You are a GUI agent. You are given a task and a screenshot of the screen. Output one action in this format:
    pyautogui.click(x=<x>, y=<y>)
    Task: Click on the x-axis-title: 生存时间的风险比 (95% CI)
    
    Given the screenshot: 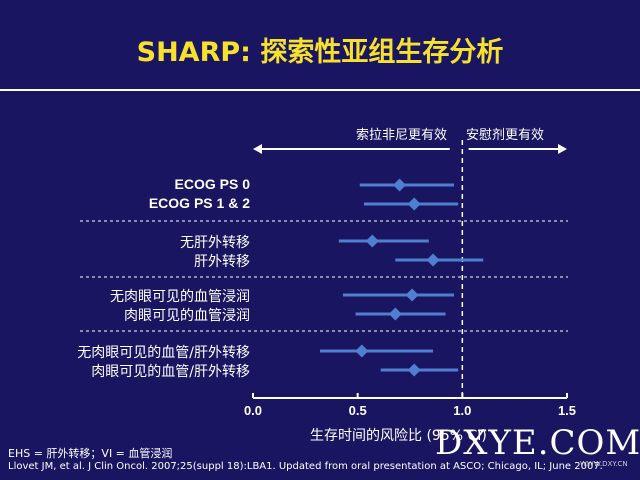 What is the action you would take?
    pyautogui.click(x=398, y=436)
    